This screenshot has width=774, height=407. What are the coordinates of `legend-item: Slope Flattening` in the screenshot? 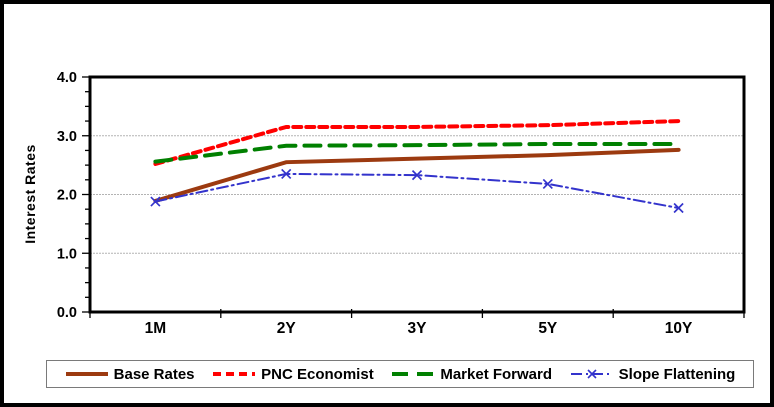 It's located at (653, 374).